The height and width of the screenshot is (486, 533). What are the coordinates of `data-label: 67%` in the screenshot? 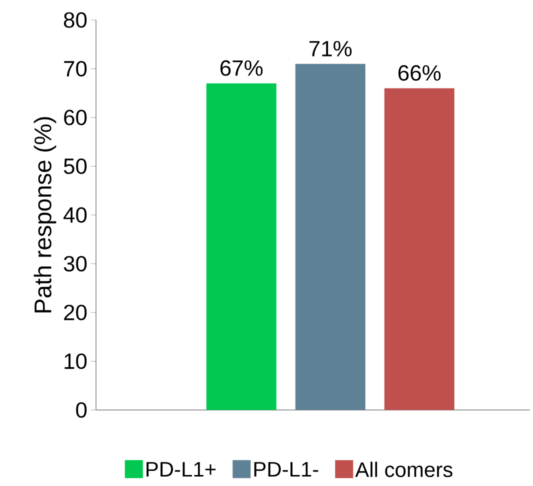 It's located at (241, 68).